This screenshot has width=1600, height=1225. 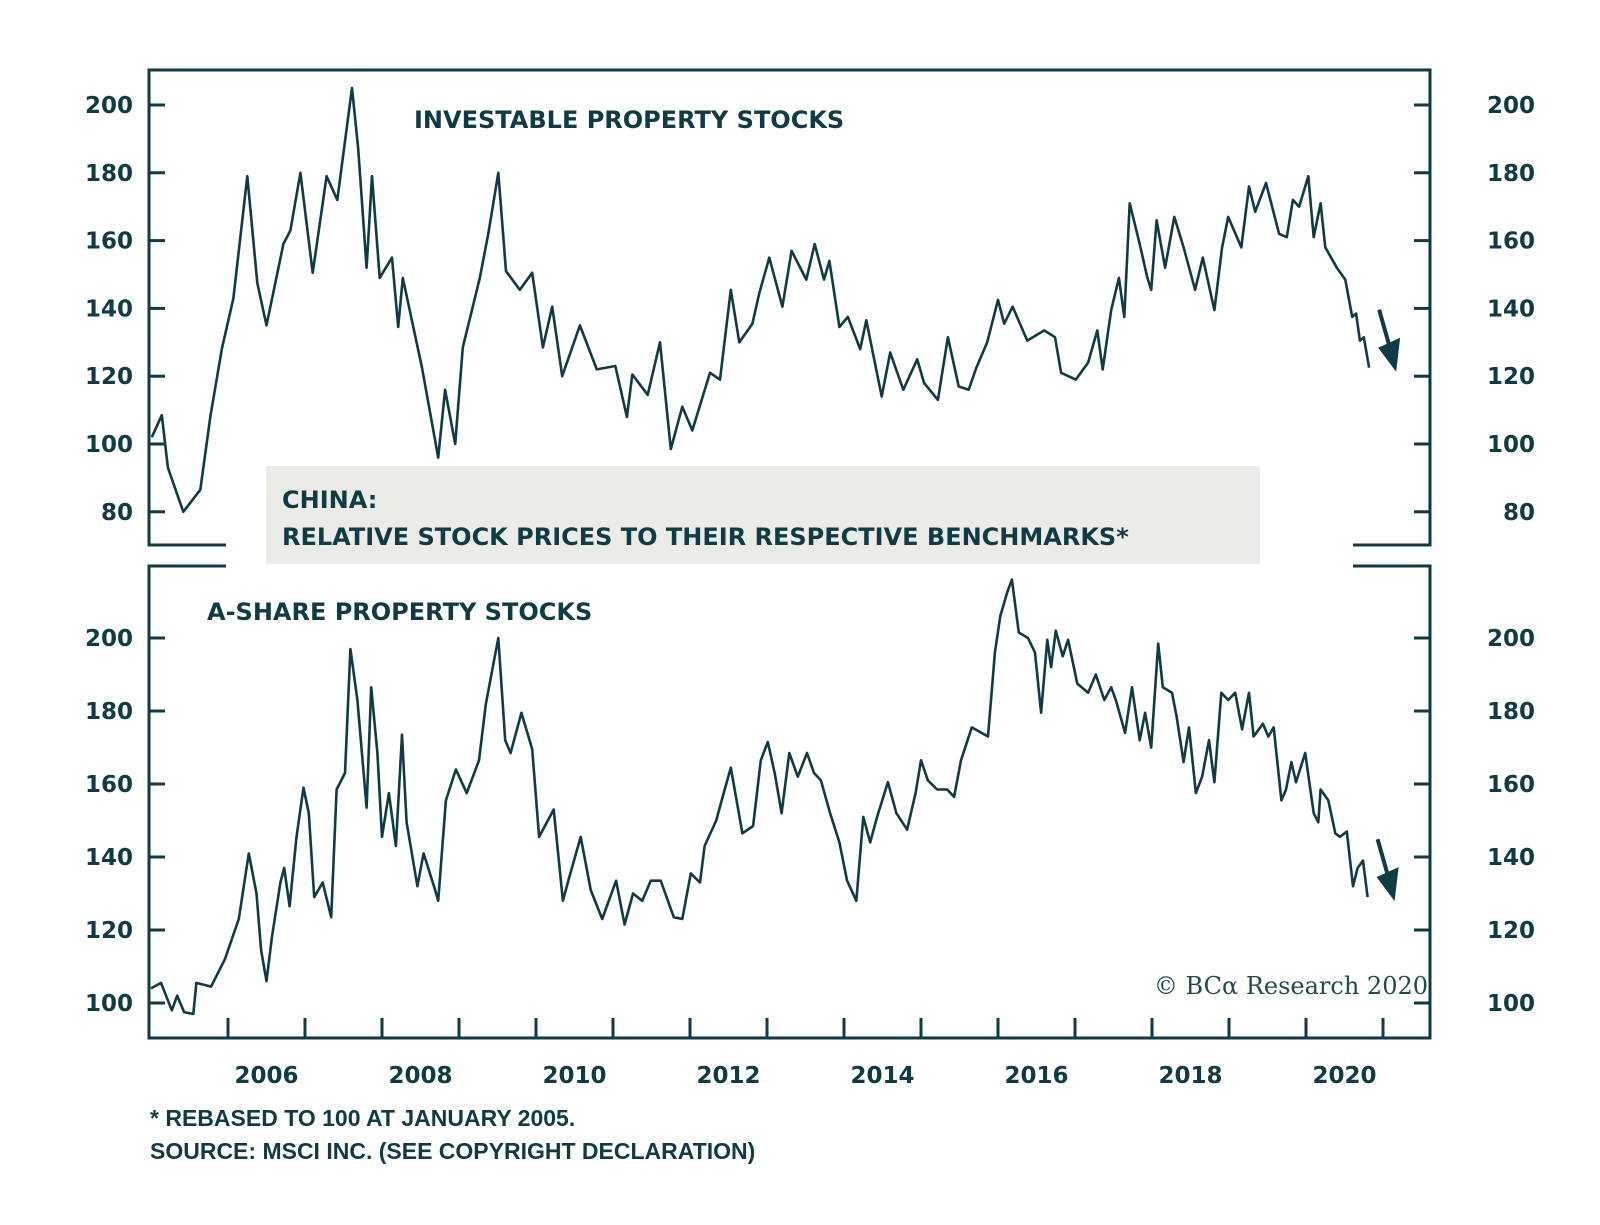 What do you see at coordinates (399, 612) in the screenshot?
I see `bottom-panel-title: A-SHARE PROPERTY STOCKS` at bounding box center [399, 612].